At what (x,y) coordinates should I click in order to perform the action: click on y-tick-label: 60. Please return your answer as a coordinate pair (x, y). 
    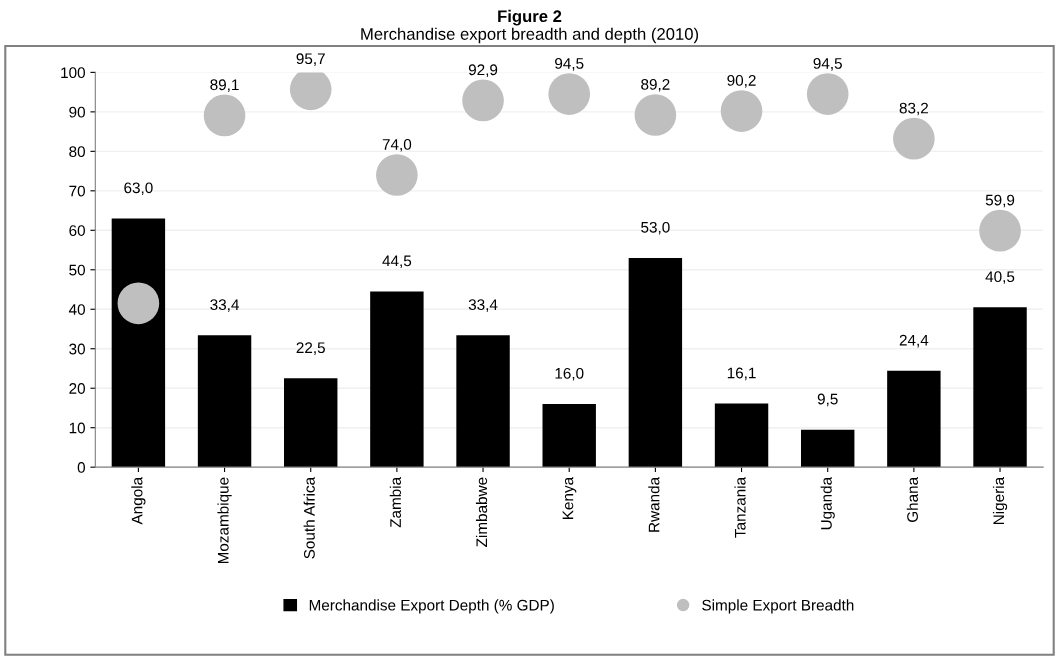
    Looking at the image, I should click on (77, 230).